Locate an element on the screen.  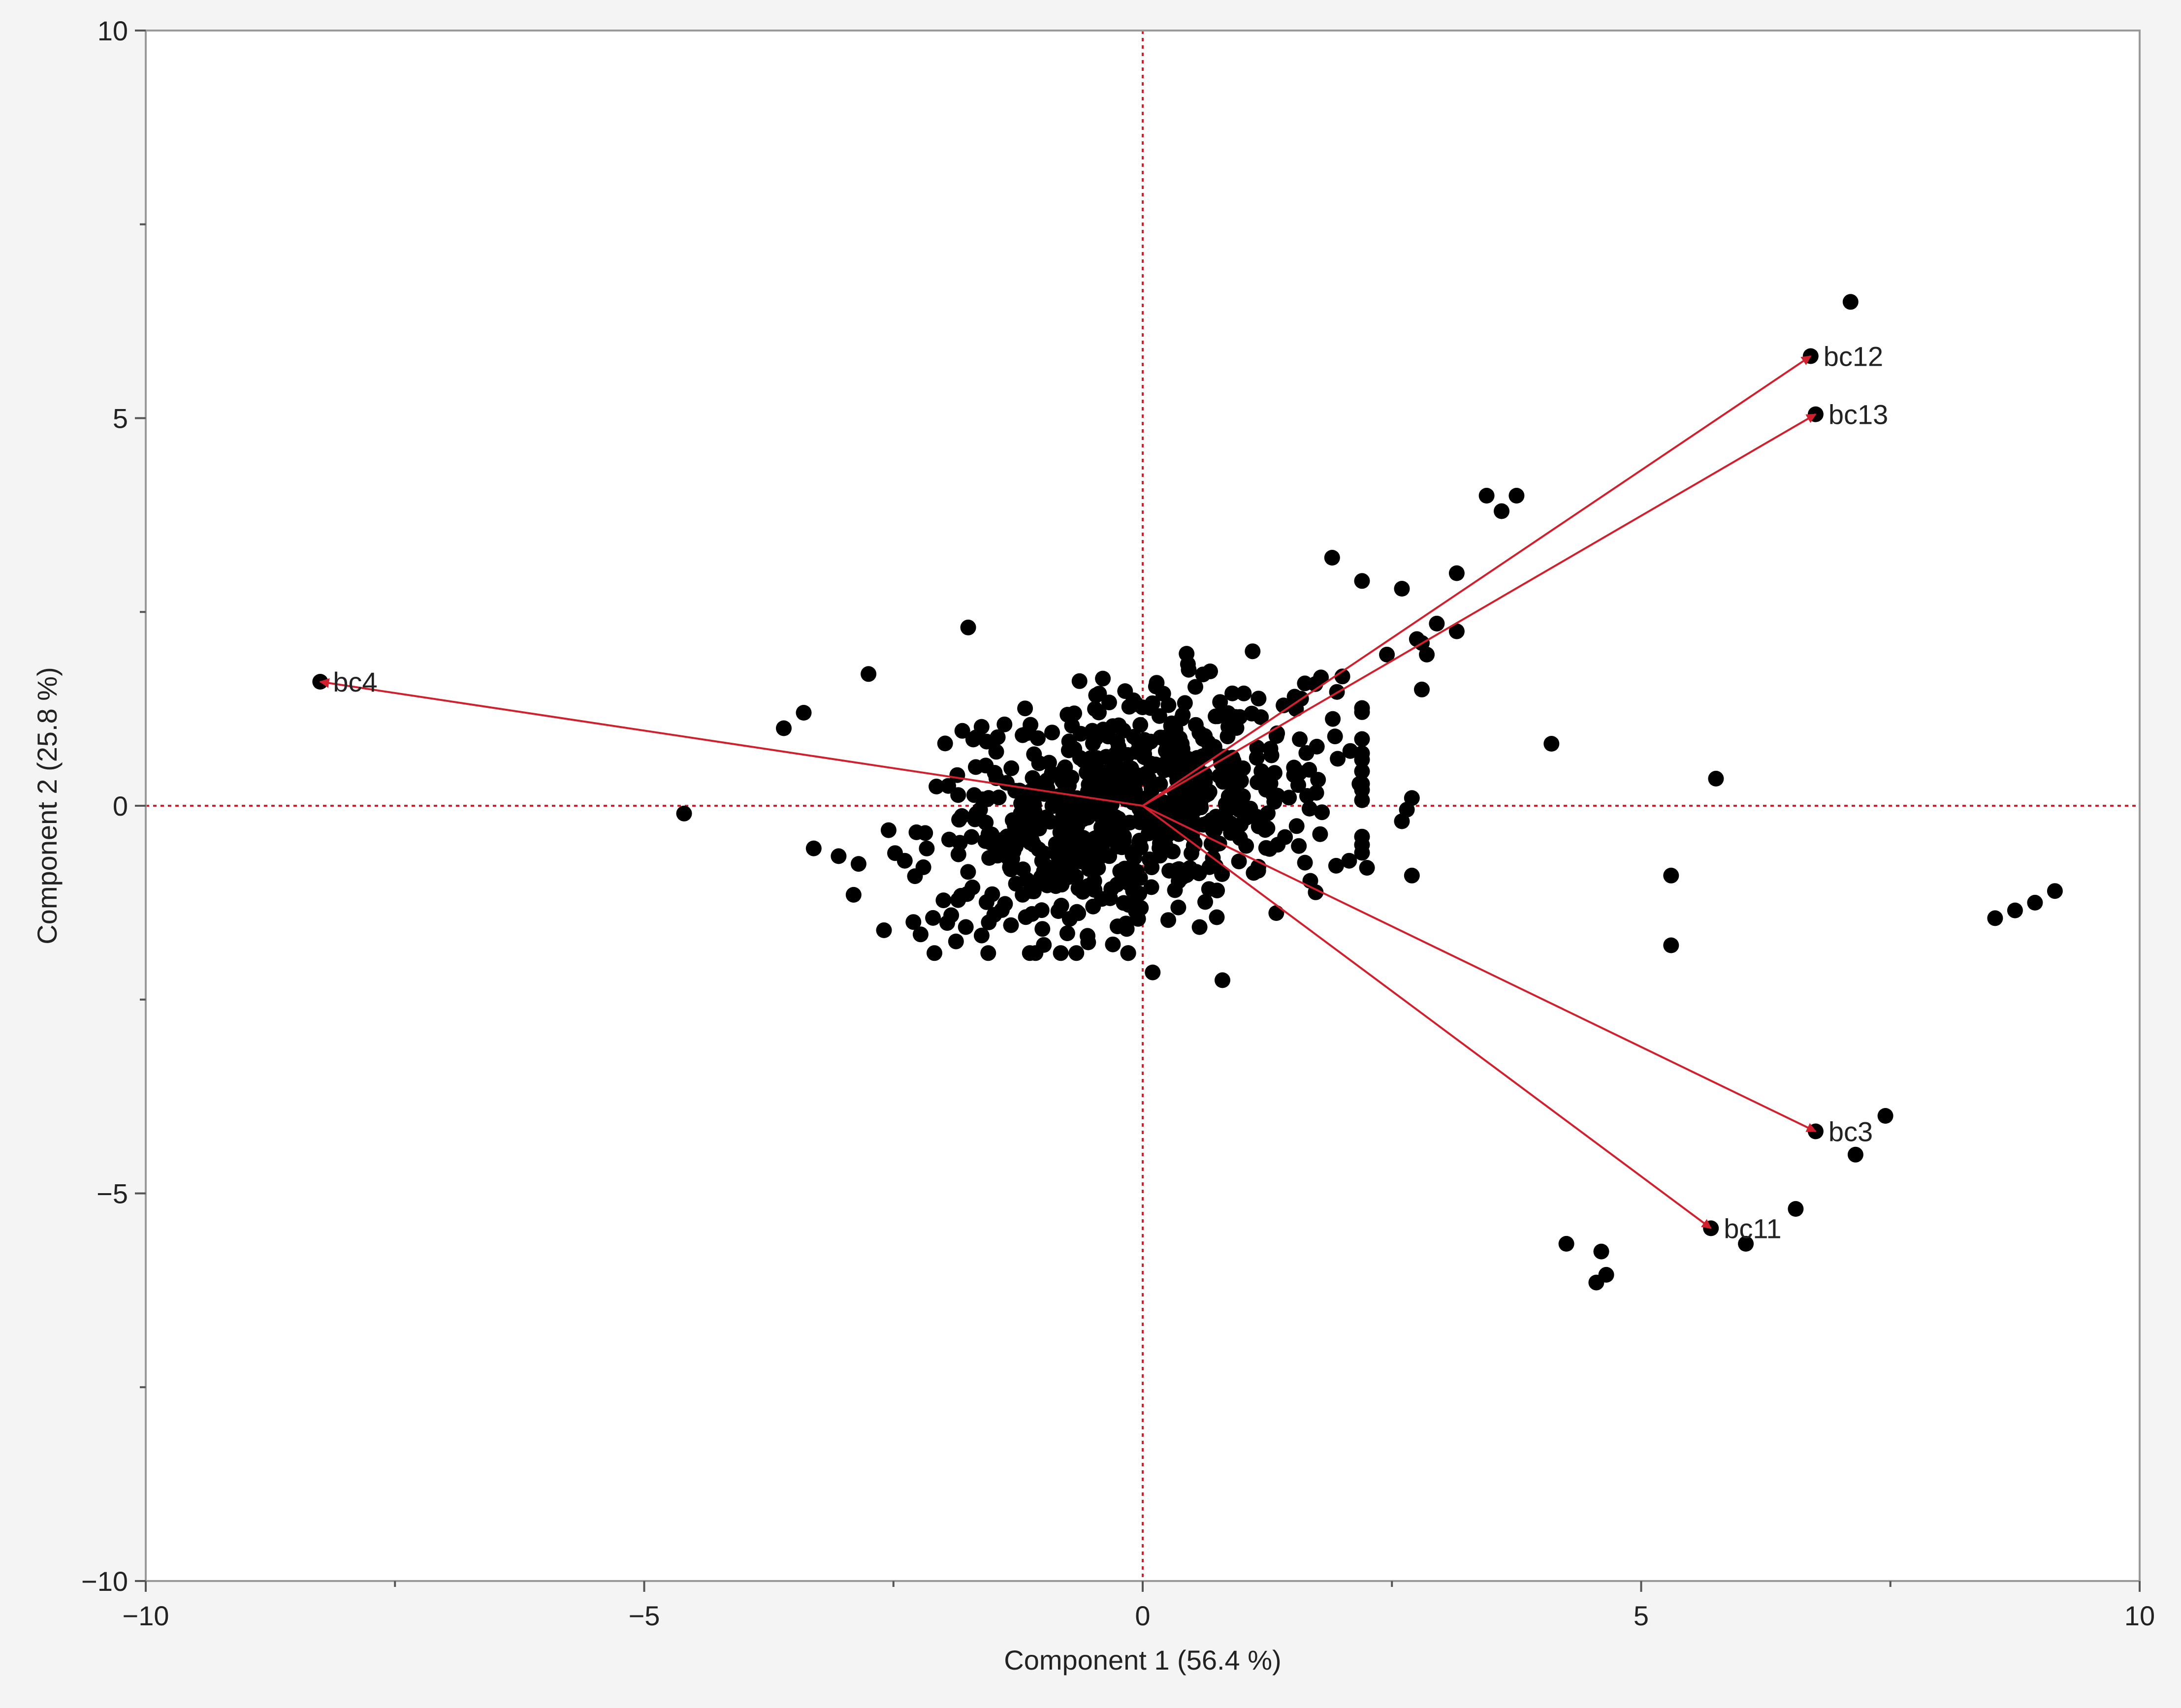
x-tick-label: 5 is located at coordinates (1641, 1615).